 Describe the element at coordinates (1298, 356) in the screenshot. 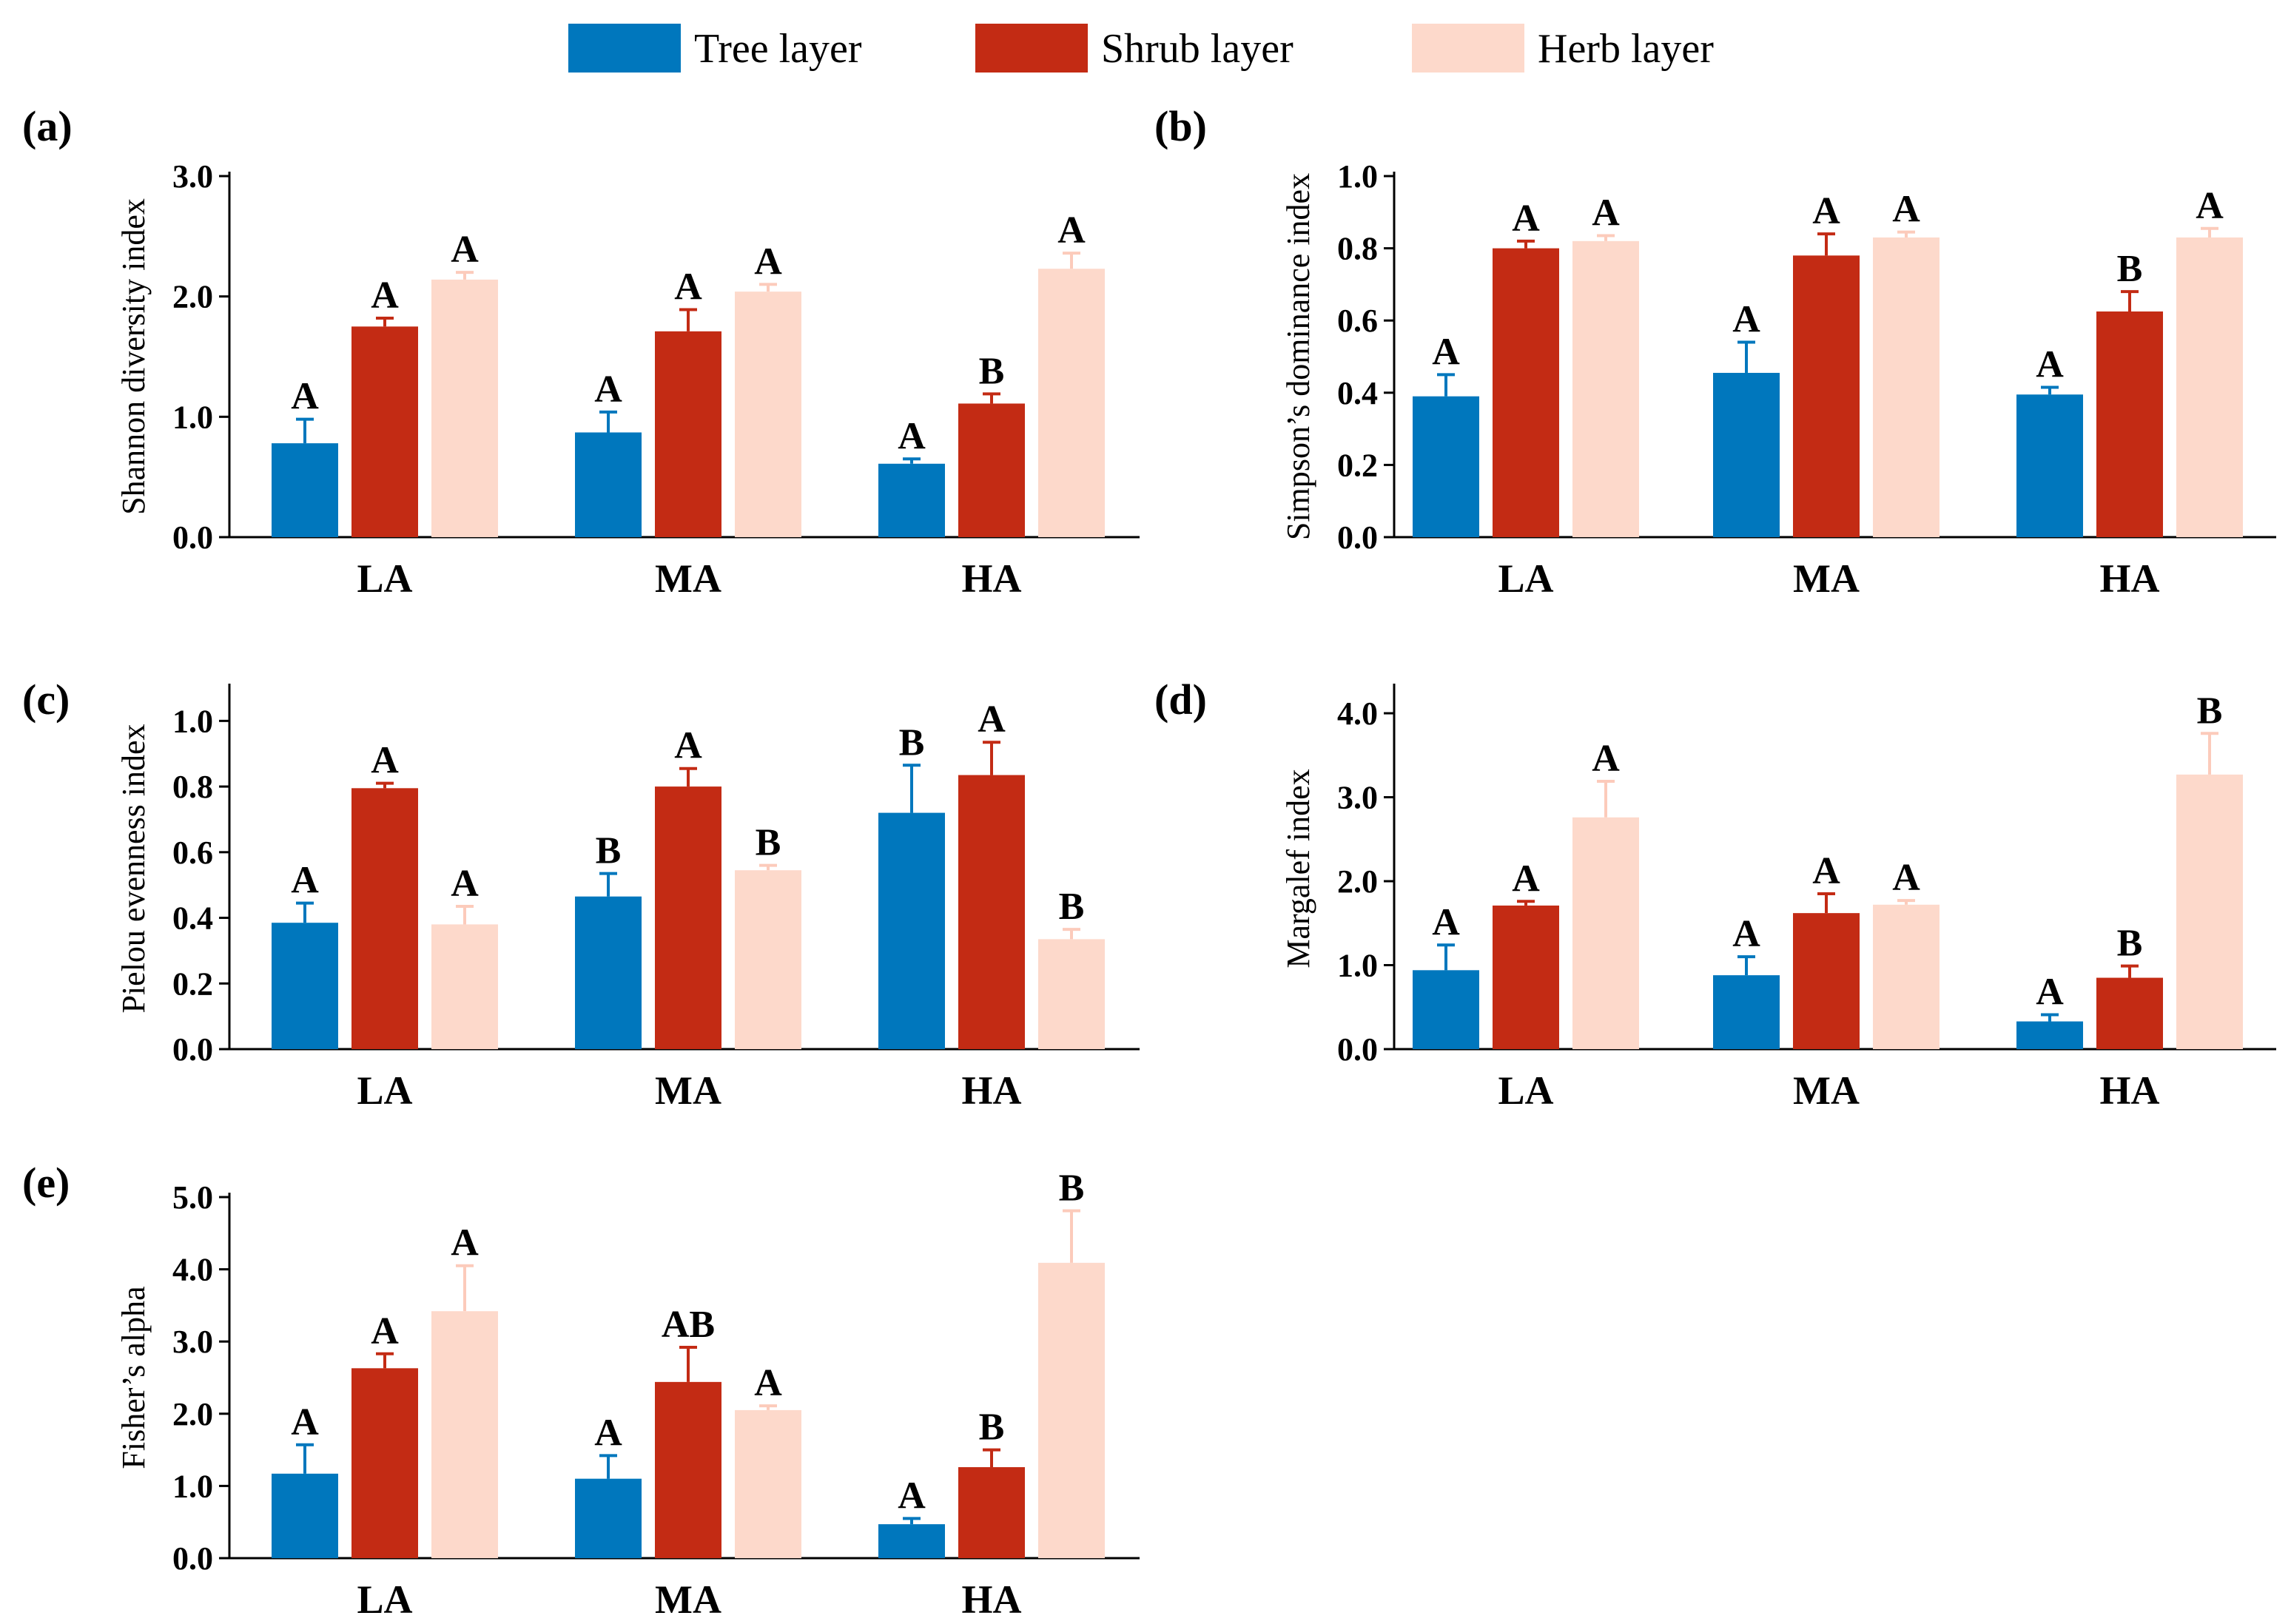

I see `y-axis-title: Simpson’s dominance index` at that location.